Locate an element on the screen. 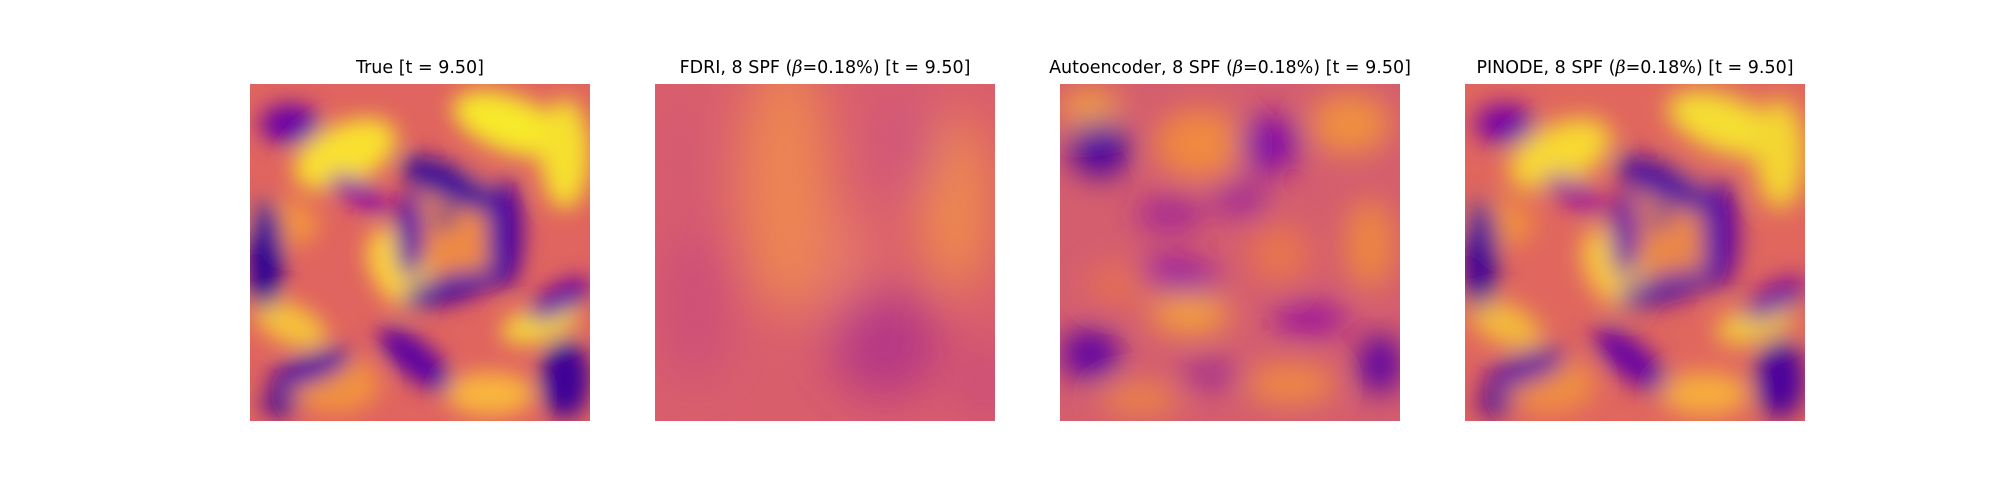  title-prefix: FDRI, 8 SPF ( is located at coordinates (736, 68).